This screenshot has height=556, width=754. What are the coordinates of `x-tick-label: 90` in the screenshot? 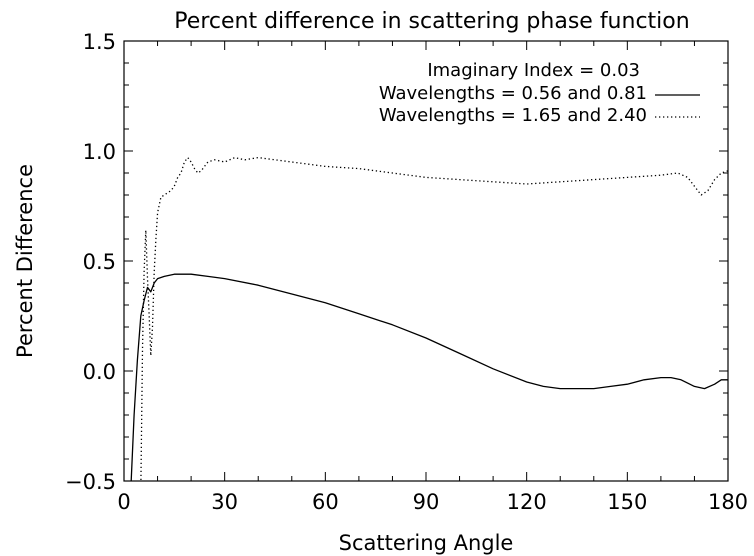 It's located at (426, 502).